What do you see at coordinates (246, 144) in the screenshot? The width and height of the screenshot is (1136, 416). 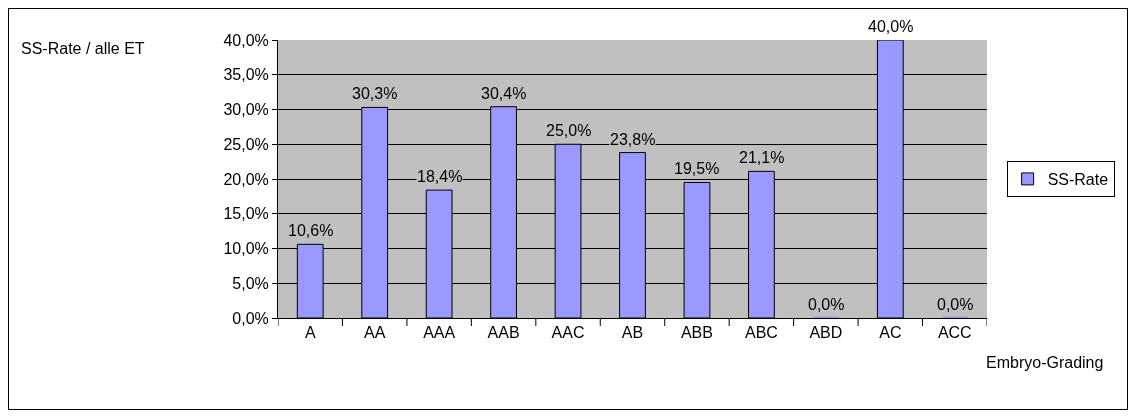 I see `y-tick-label: 25,0%` at bounding box center [246, 144].